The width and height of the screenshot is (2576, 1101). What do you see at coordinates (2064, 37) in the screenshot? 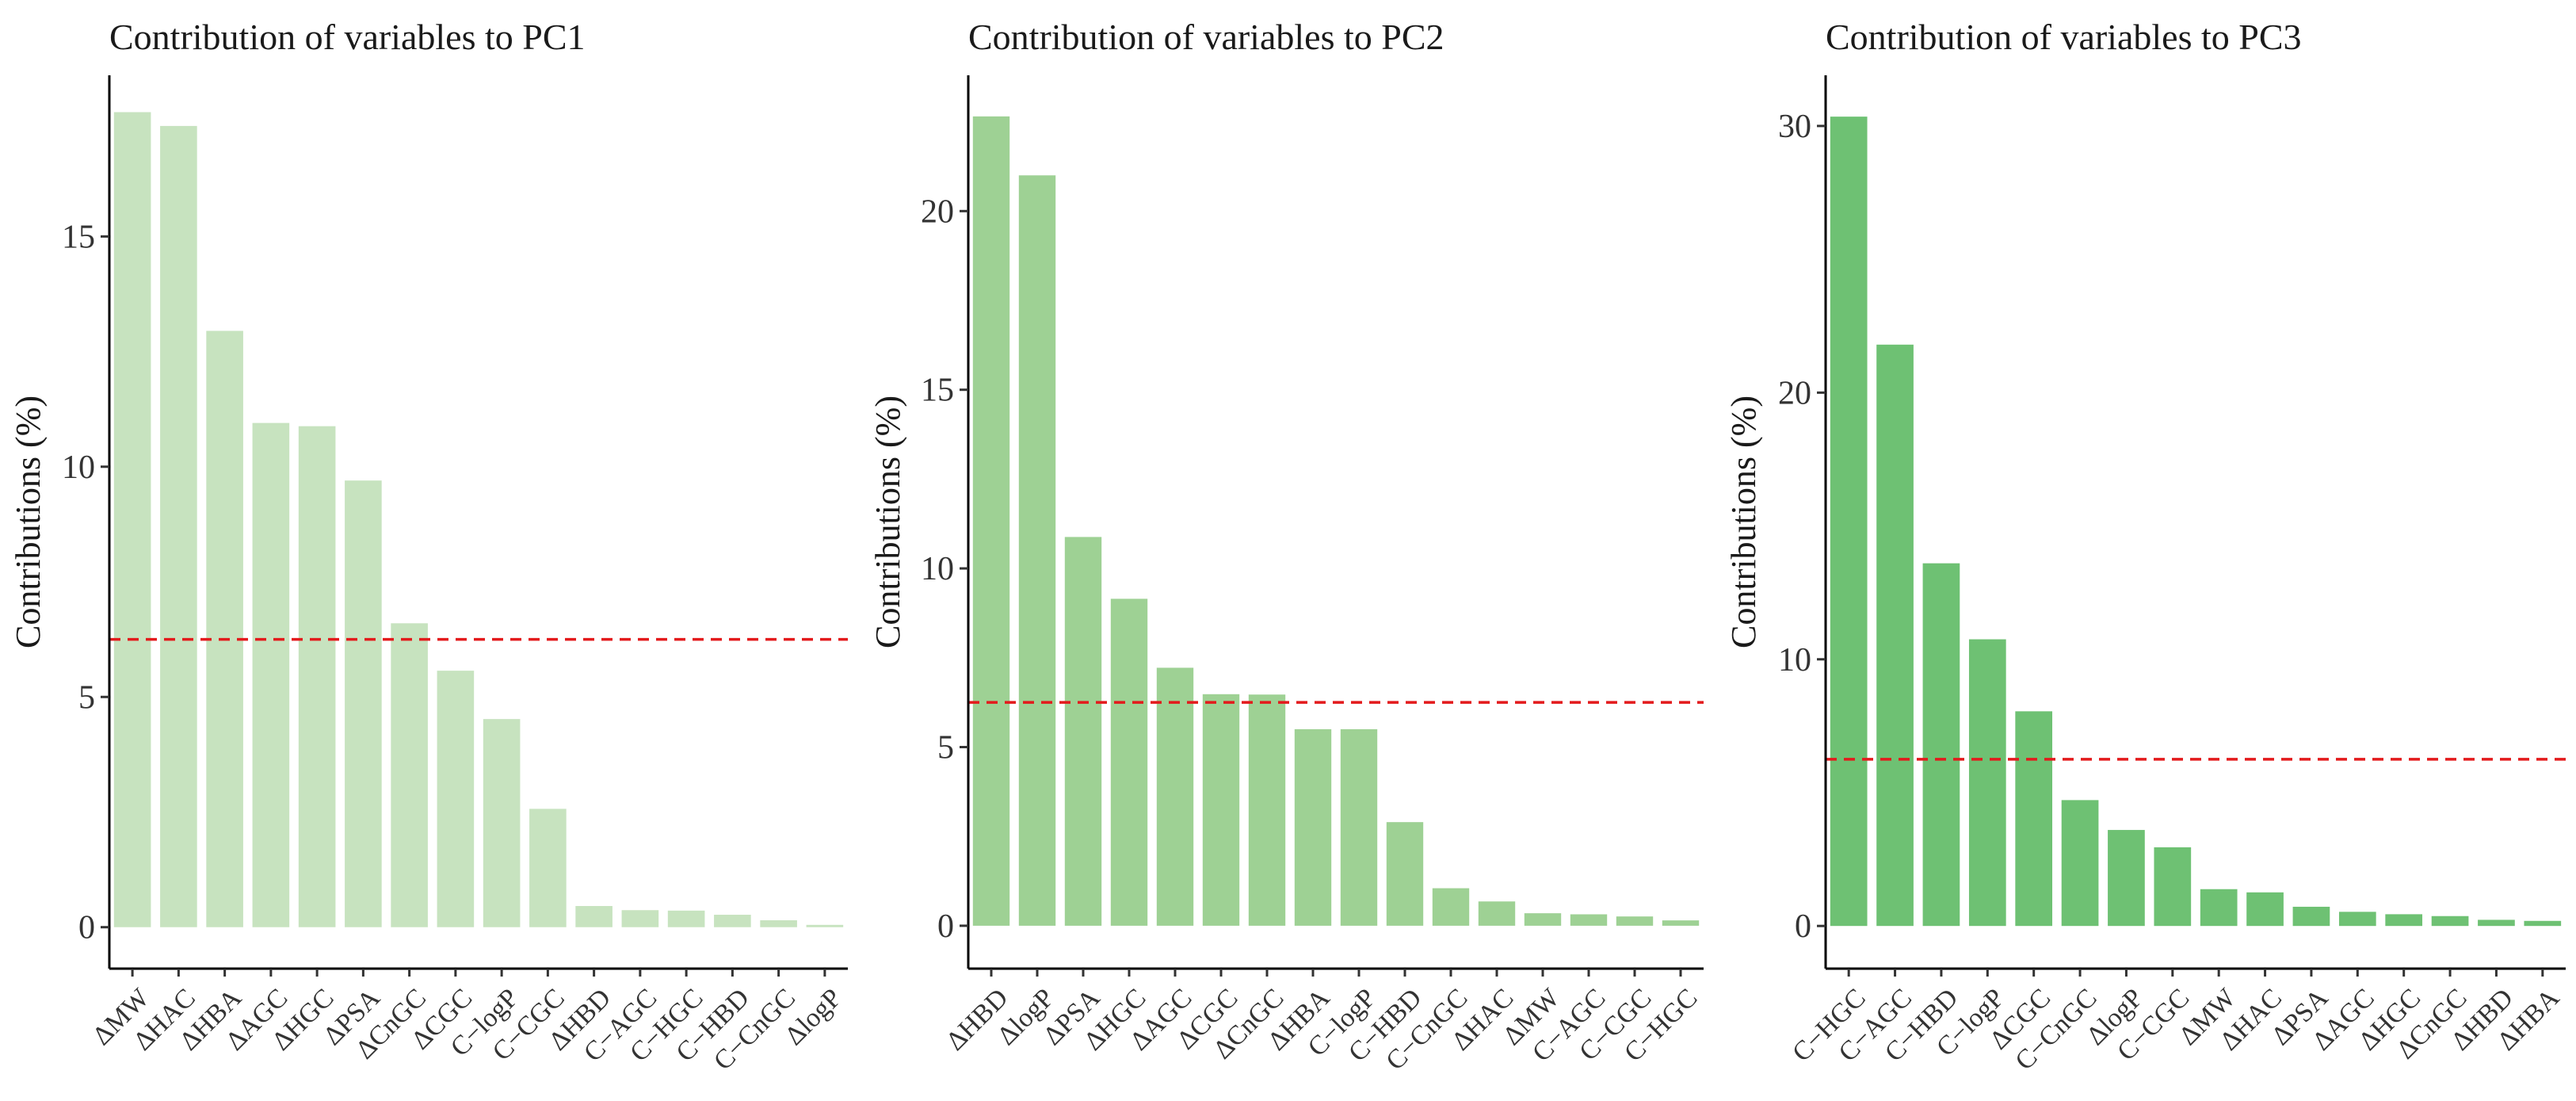
I see `chart-title: Contribution of variables to PC3` at bounding box center [2064, 37].